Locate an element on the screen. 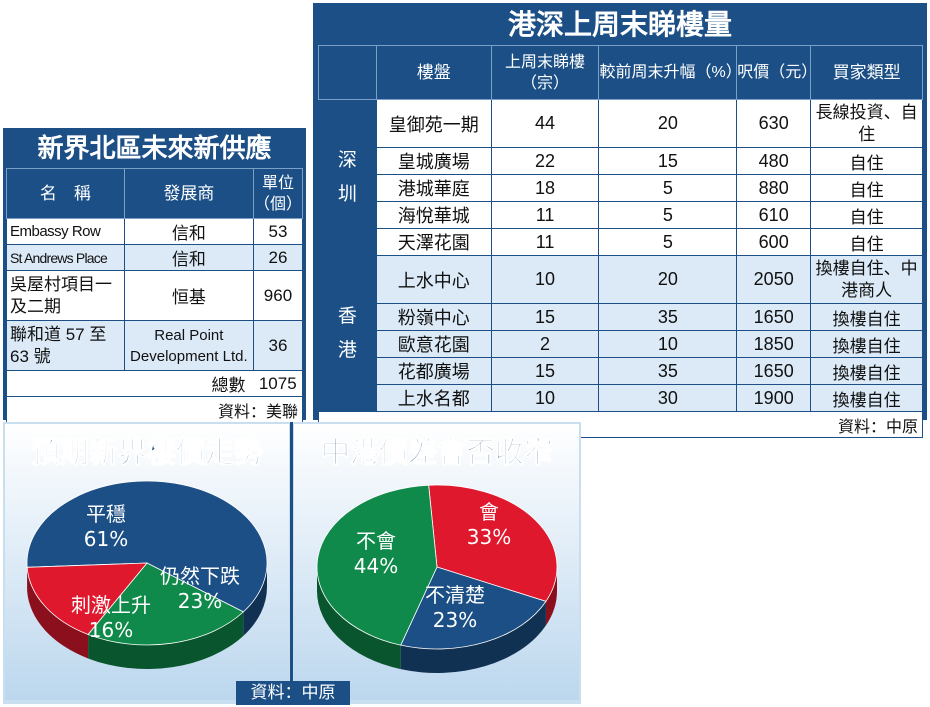  cell-price: 1900 is located at coordinates (774, 398).